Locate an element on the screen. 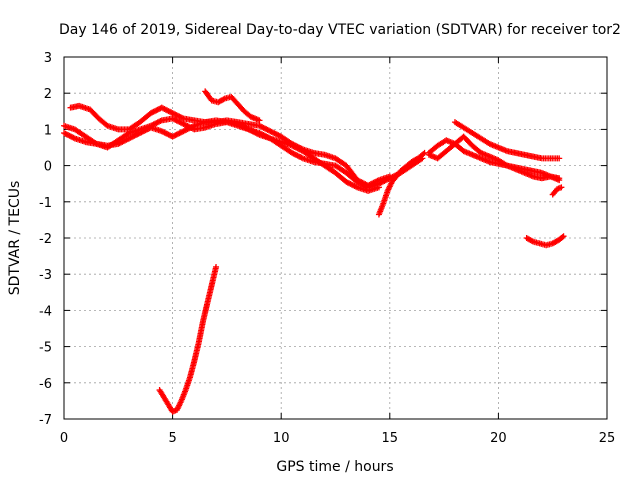  x-tick-label: 0 is located at coordinates (64, 438).